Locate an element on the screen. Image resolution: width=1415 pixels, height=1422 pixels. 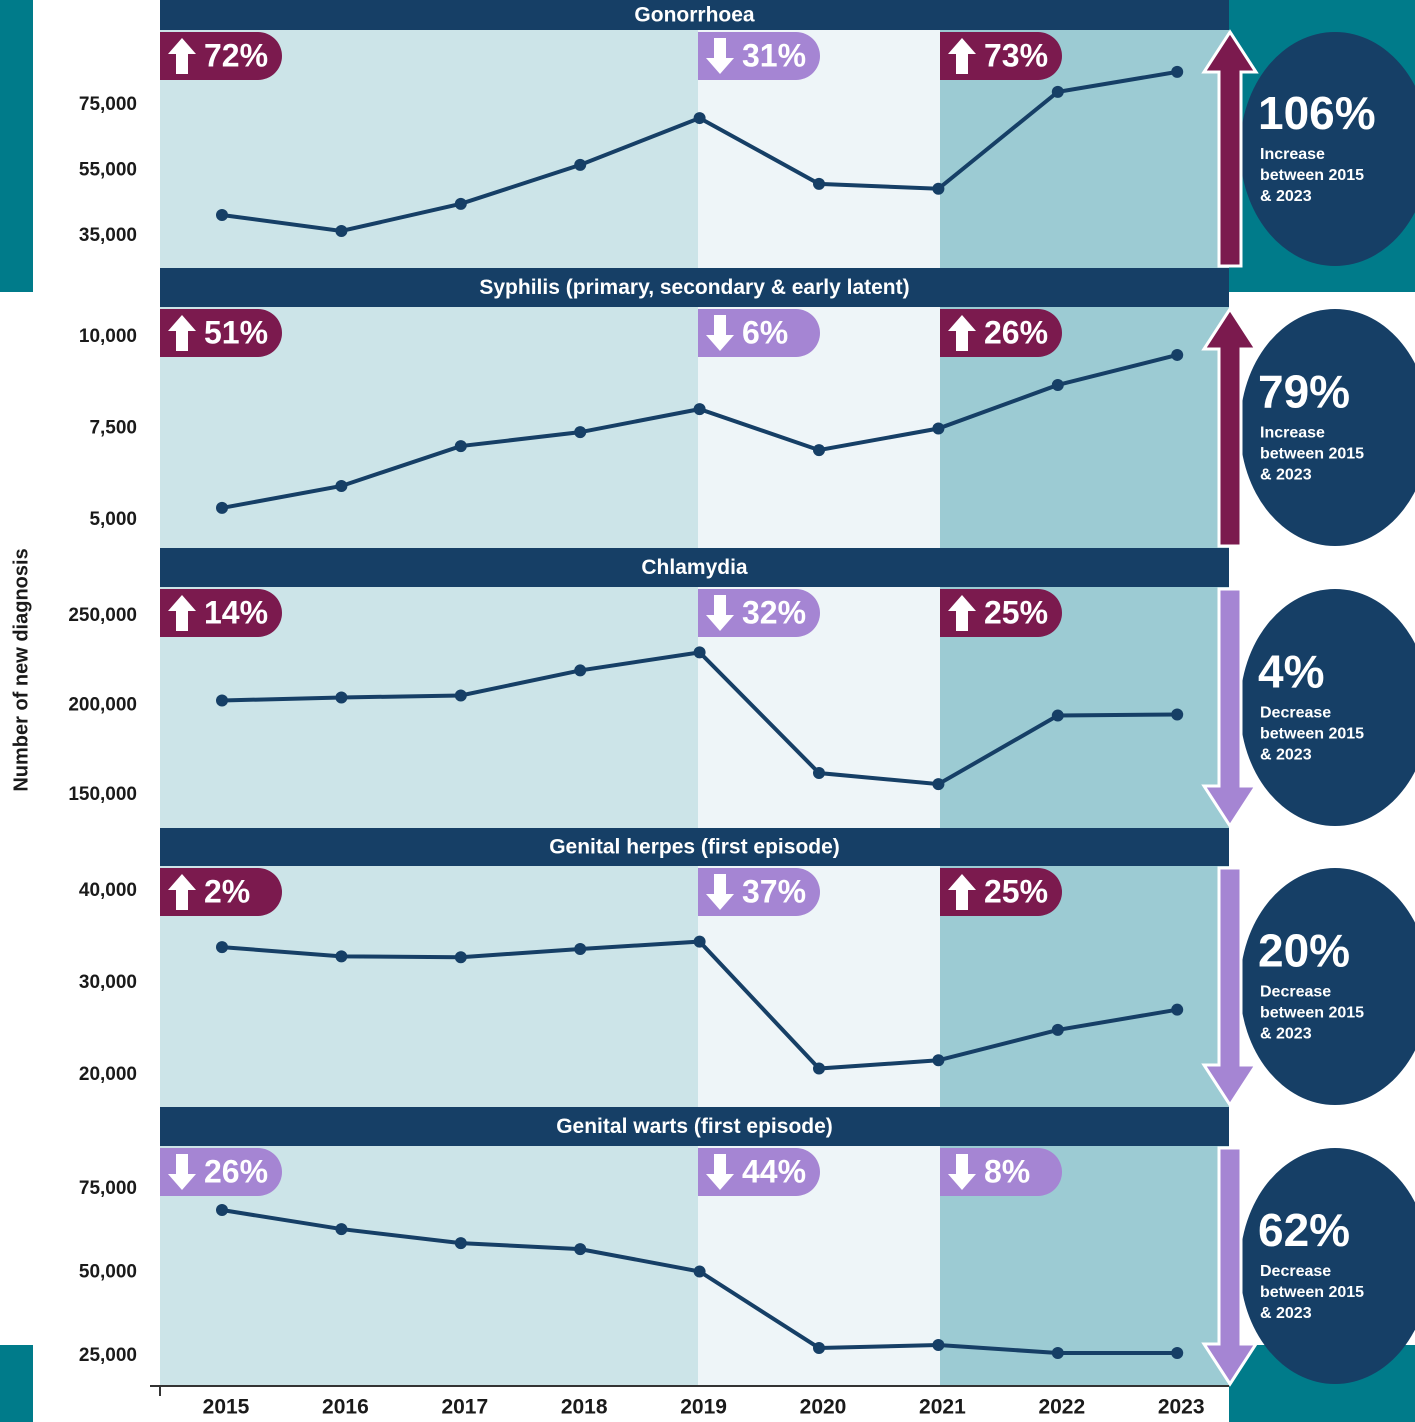
decor-block is located at coordinates (16, 146).